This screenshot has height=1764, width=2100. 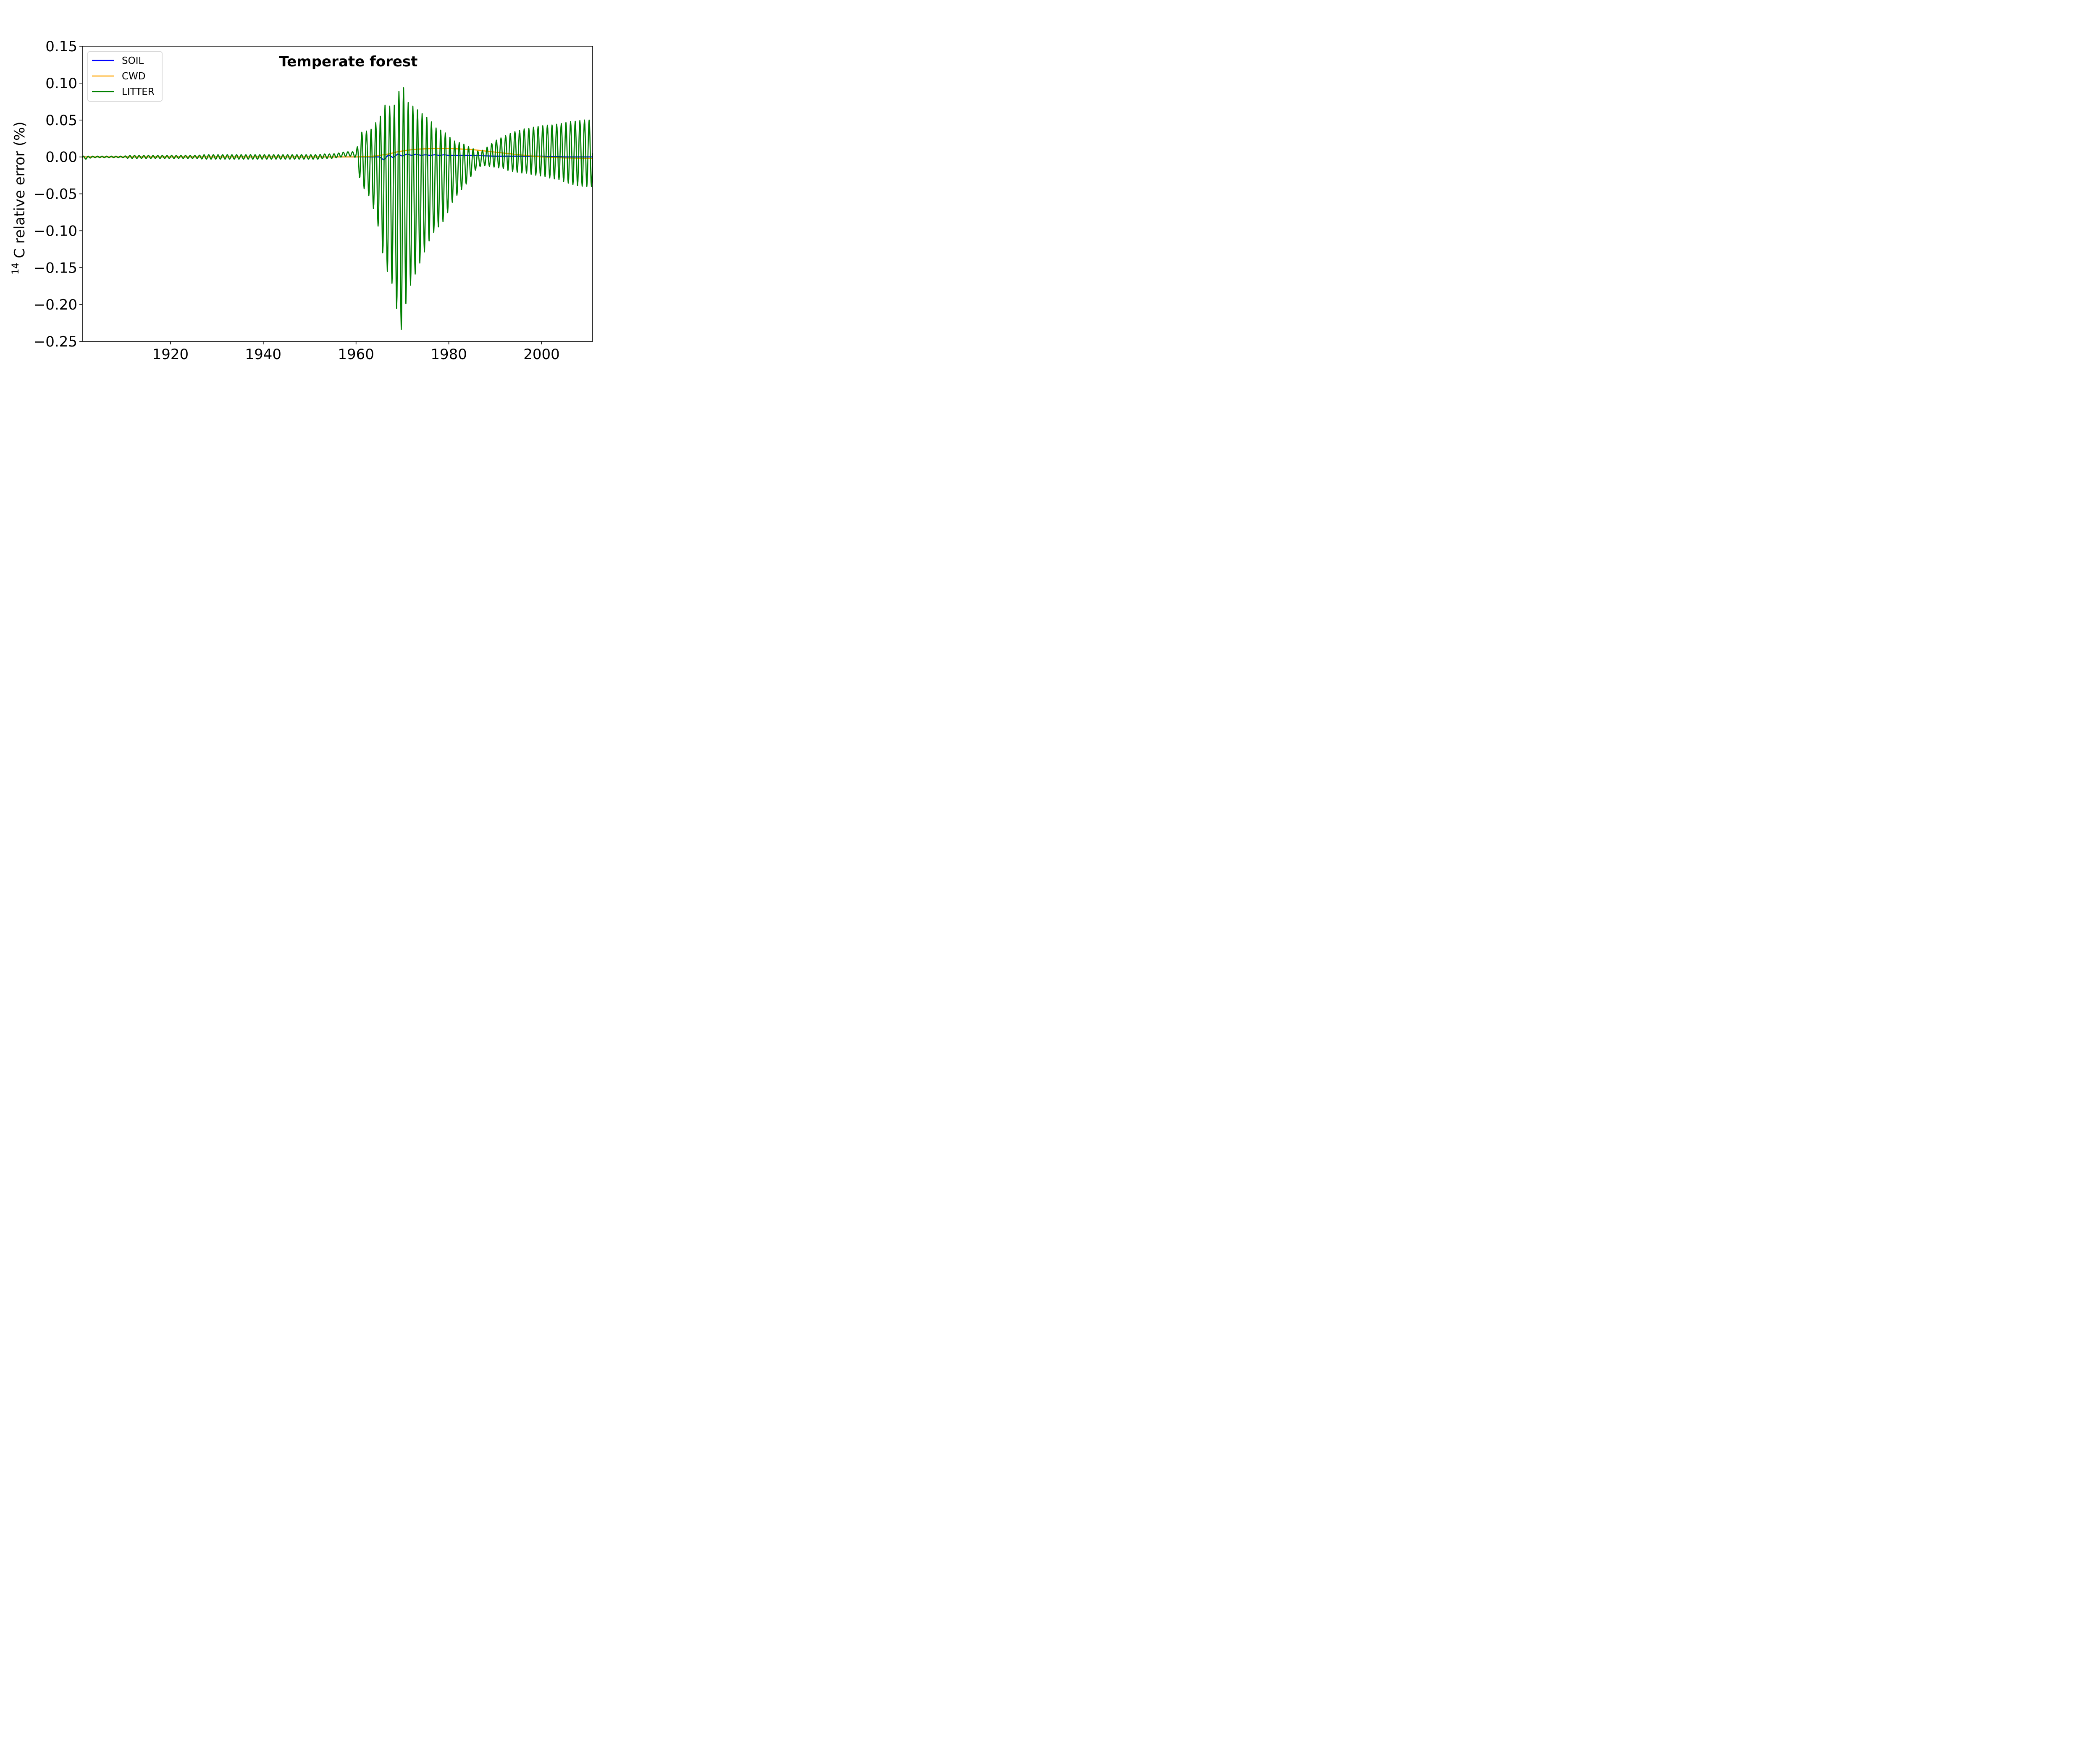 What do you see at coordinates (55, 341) in the screenshot?
I see `y-tick-label: −0.25` at bounding box center [55, 341].